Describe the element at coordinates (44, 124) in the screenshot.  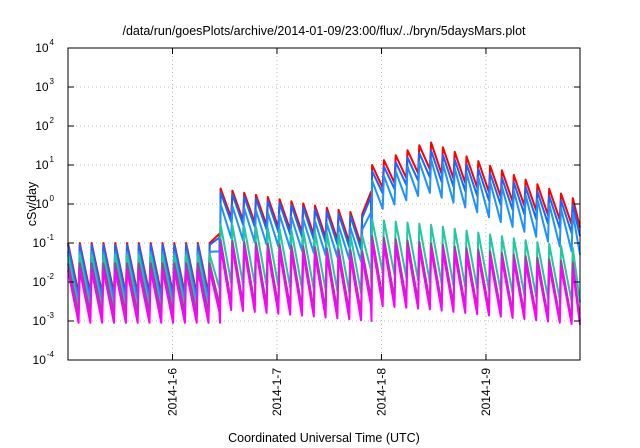
I see `y-tick-label: 10²` at that location.